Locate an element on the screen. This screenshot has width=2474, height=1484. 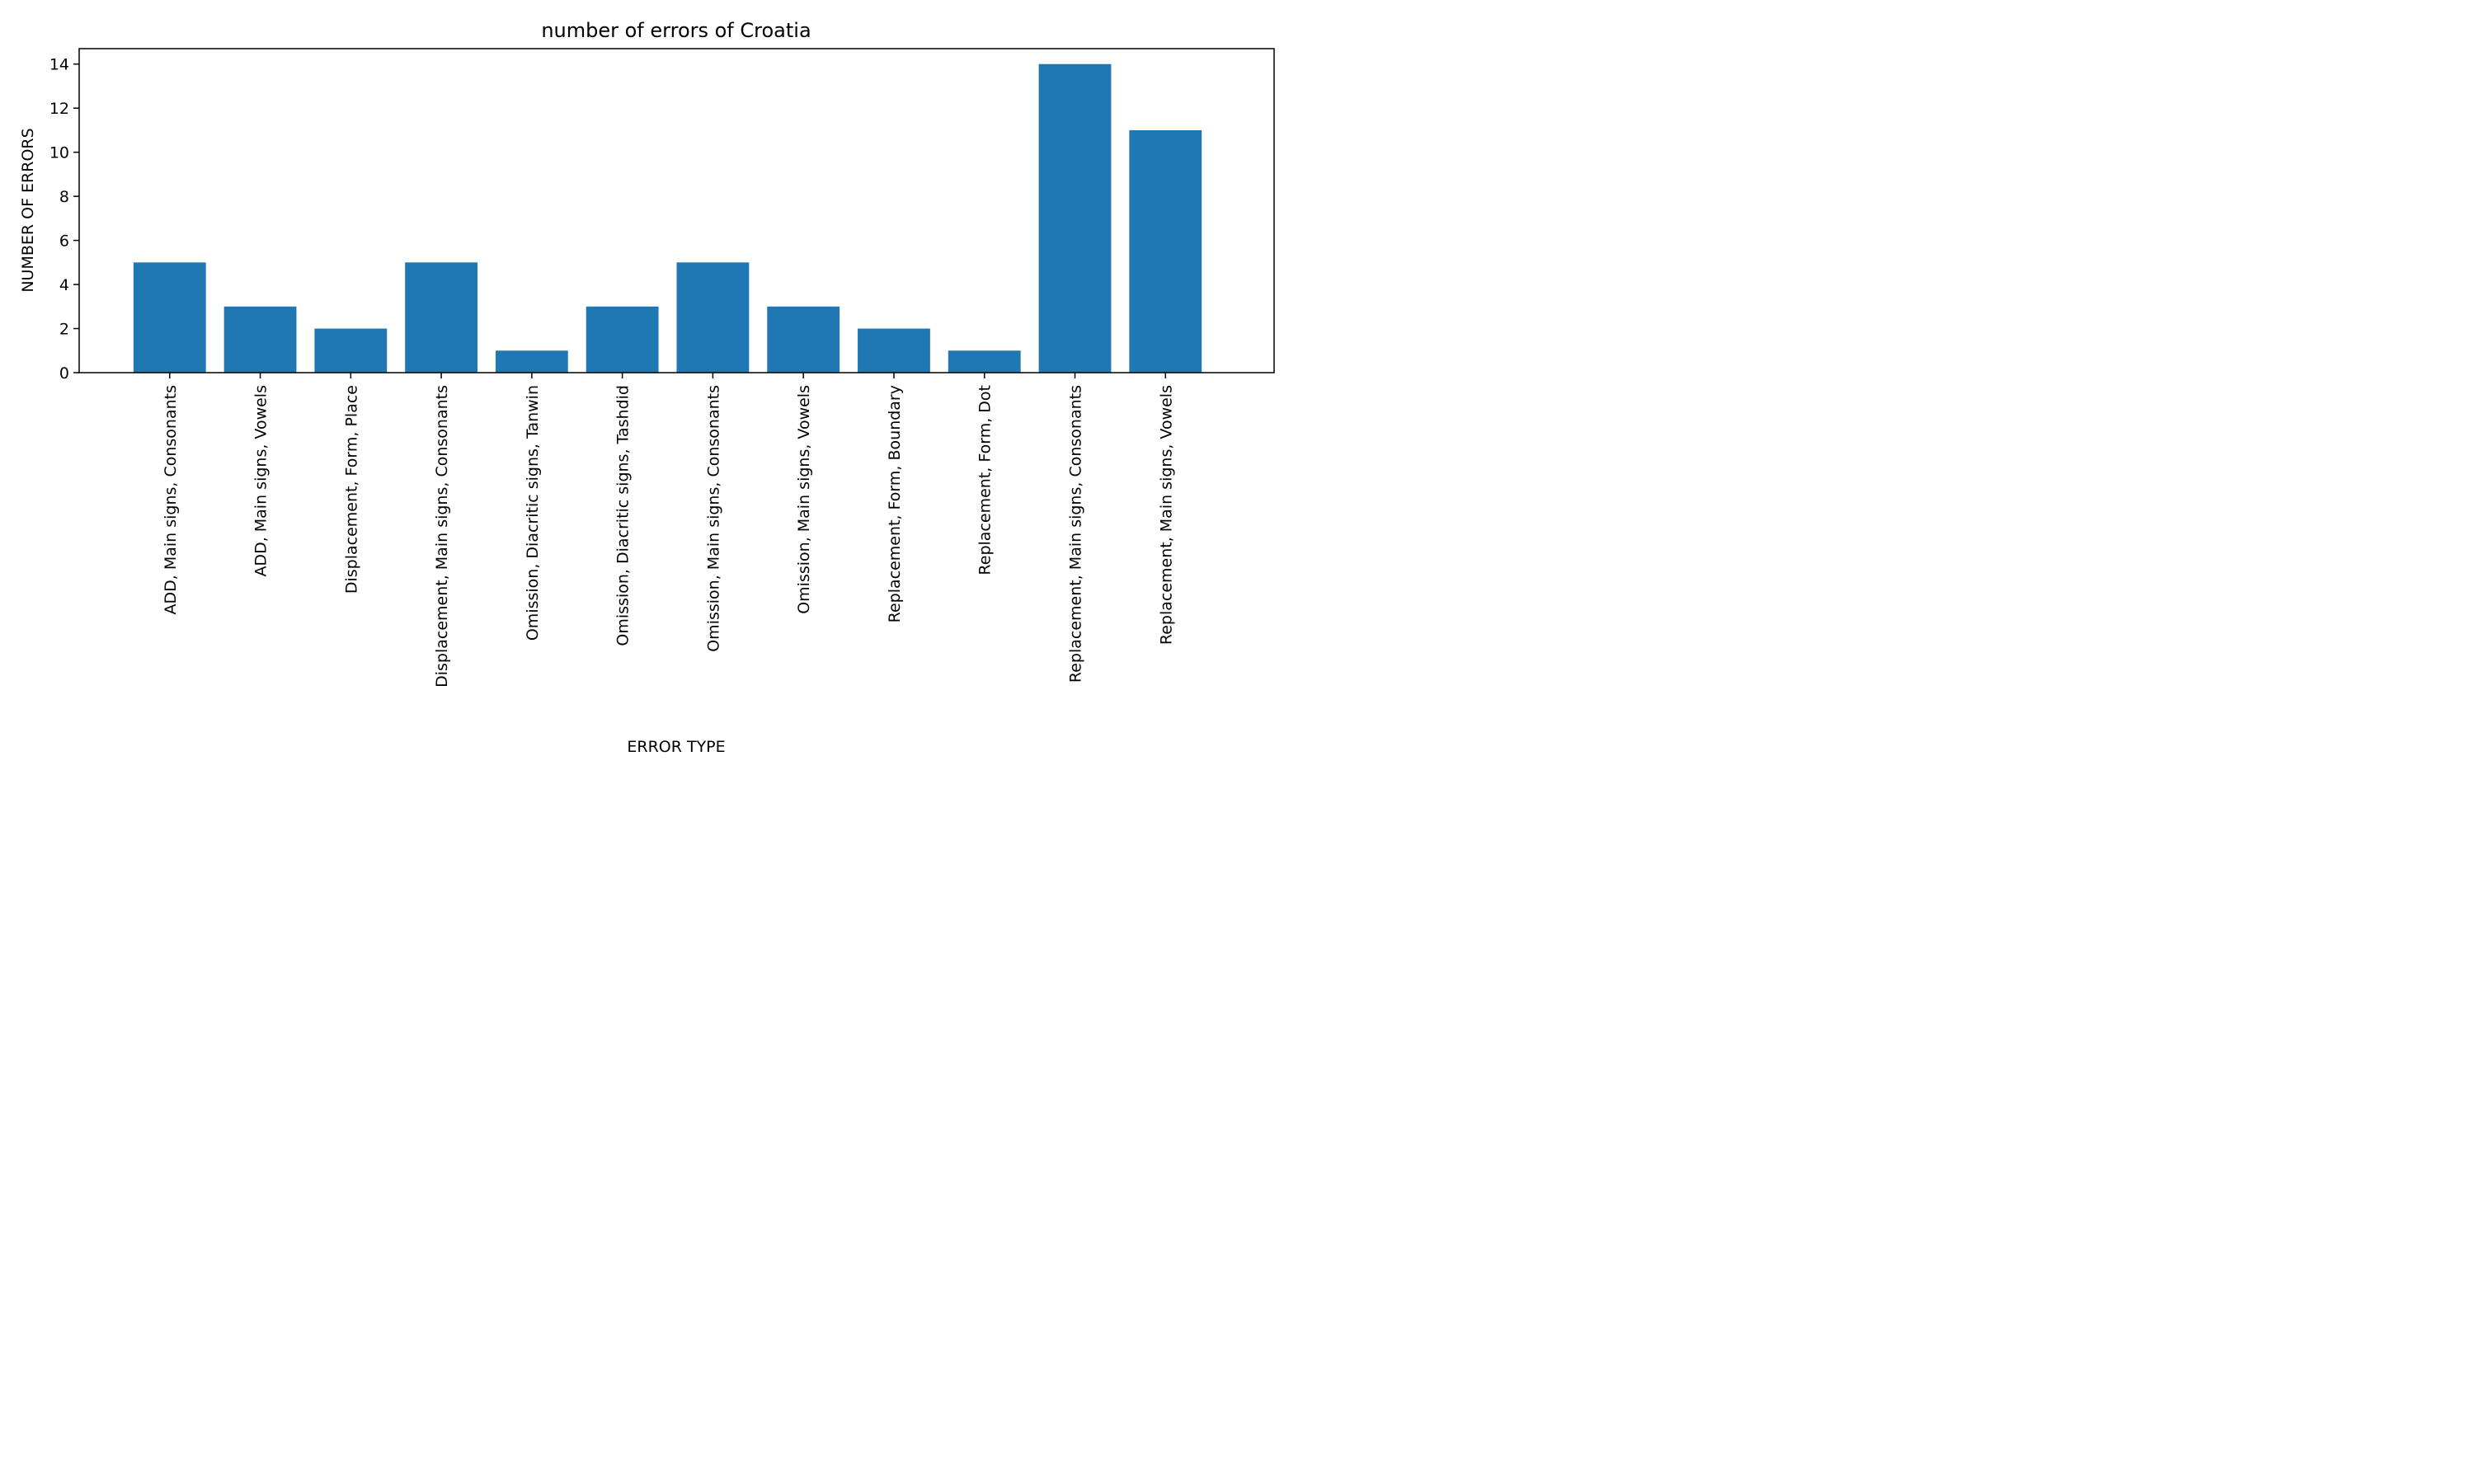
y-tick-label: 2 is located at coordinates (64, 330).